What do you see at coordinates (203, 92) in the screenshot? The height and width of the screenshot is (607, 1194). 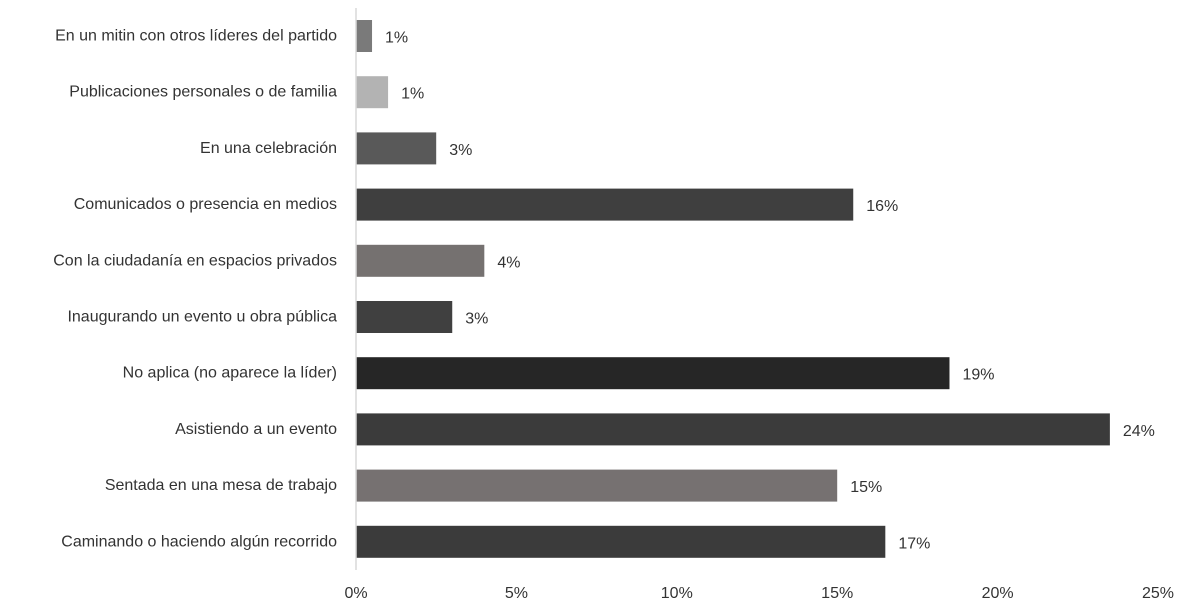 I see `category-label: Publicaciones personales o de familia` at bounding box center [203, 92].